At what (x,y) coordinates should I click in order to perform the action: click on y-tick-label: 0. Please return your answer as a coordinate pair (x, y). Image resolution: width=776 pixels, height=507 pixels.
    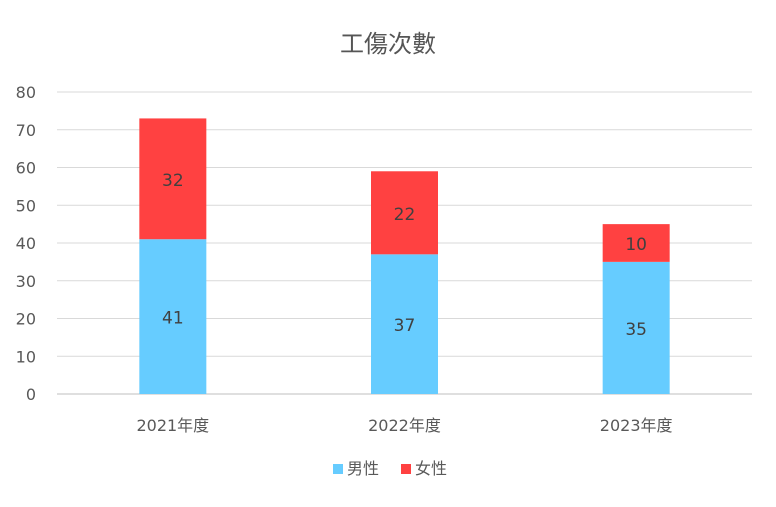
    Looking at the image, I should click on (31, 394).